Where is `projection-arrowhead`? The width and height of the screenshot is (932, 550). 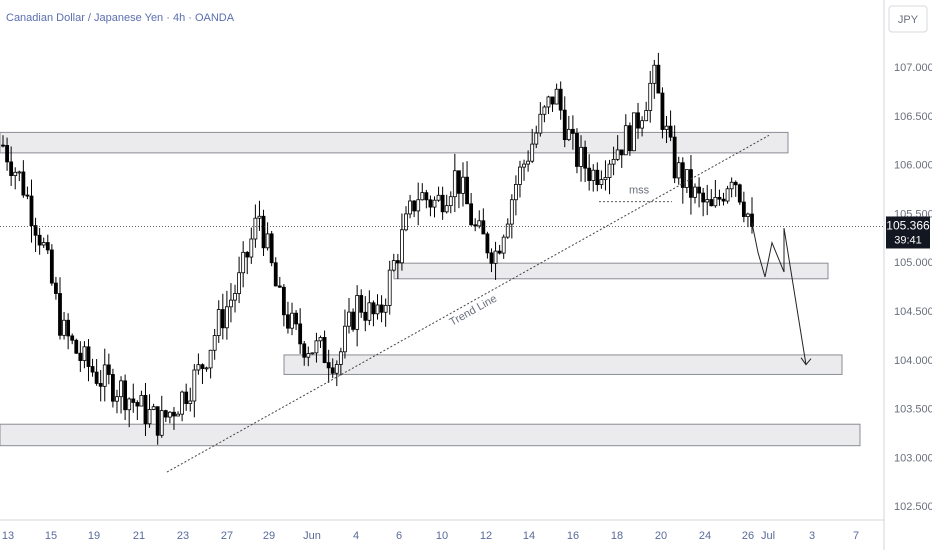
projection-arrowhead is located at coordinates (806, 361).